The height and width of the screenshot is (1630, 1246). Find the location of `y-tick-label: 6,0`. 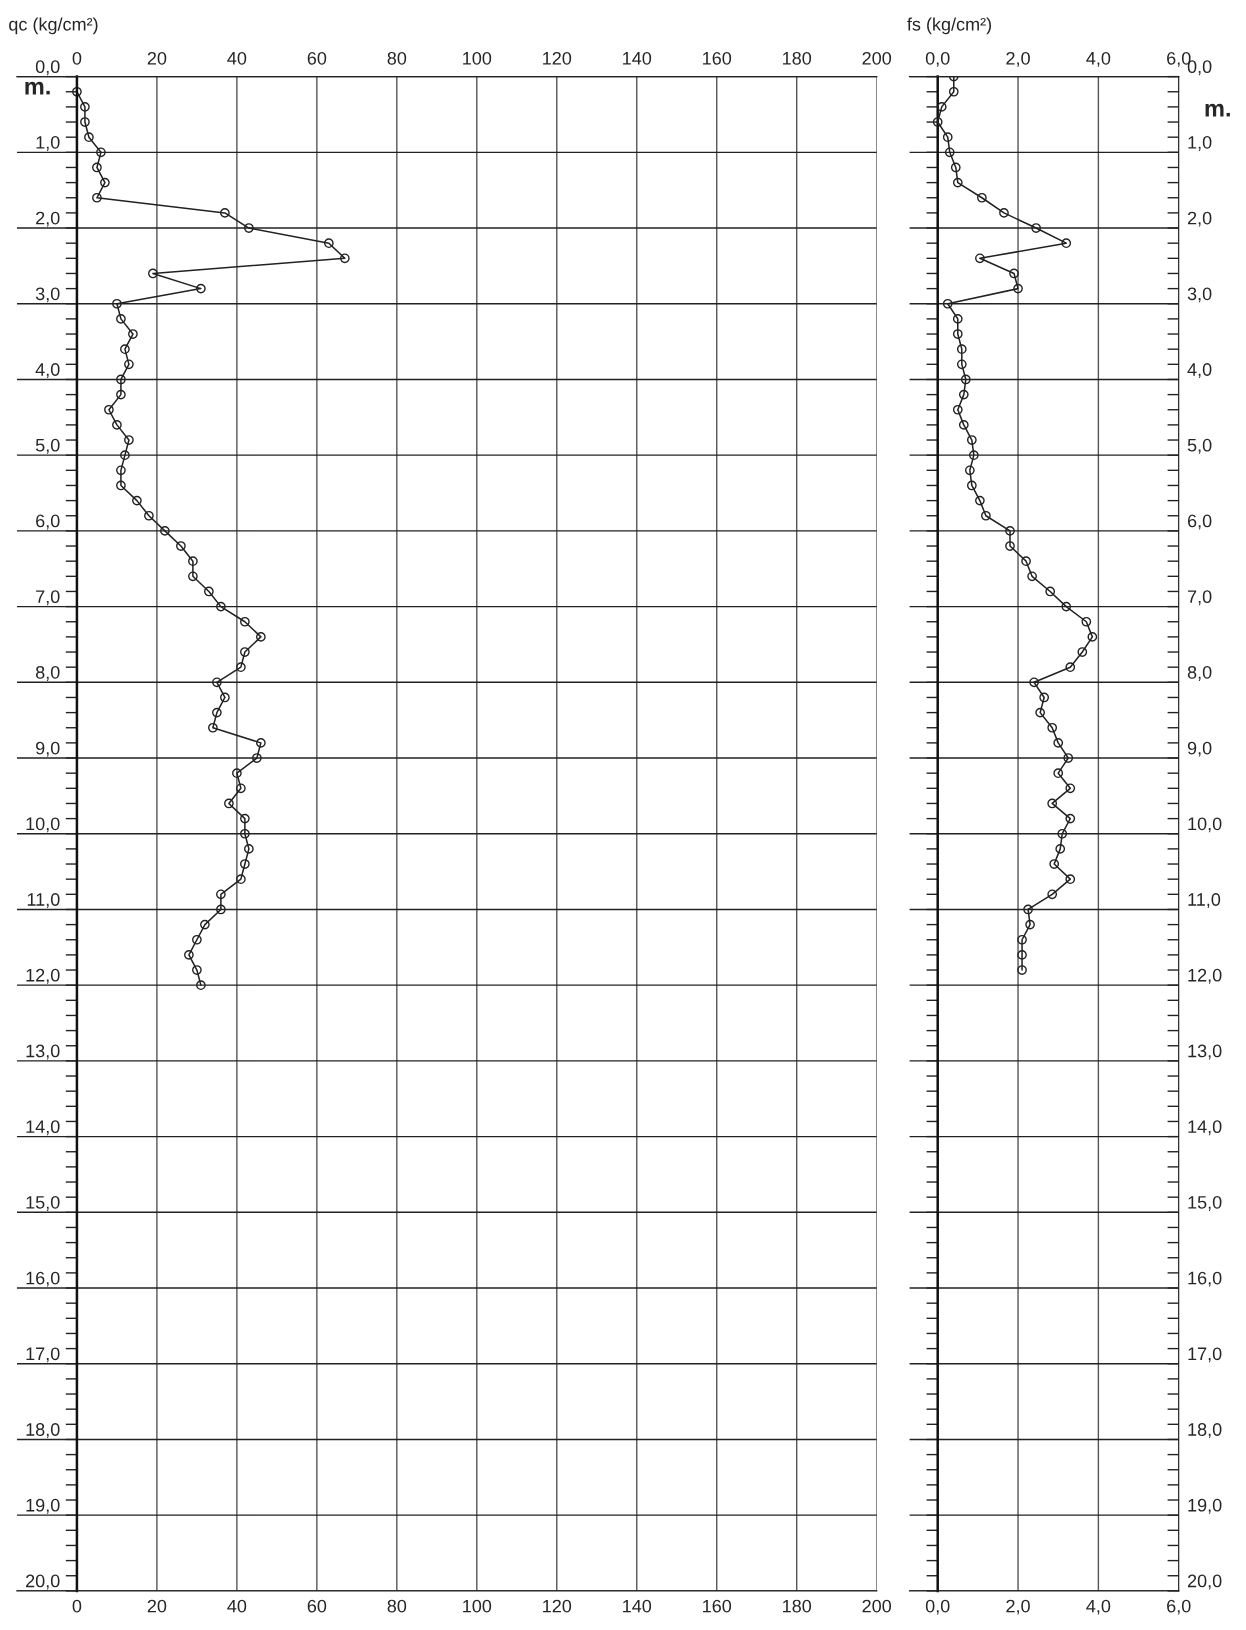

y-tick-label: 6,0 is located at coordinates (48, 522).